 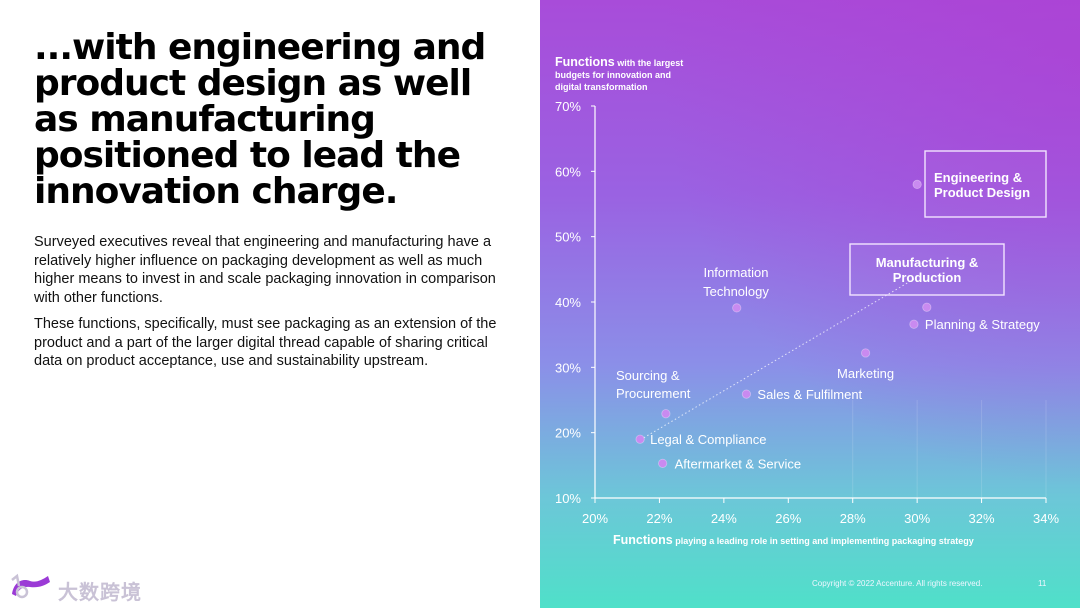 What do you see at coordinates (853, 518) in the screenshot?
I see `x-tick-label-28: 28%` at bounding box center [853, 518].